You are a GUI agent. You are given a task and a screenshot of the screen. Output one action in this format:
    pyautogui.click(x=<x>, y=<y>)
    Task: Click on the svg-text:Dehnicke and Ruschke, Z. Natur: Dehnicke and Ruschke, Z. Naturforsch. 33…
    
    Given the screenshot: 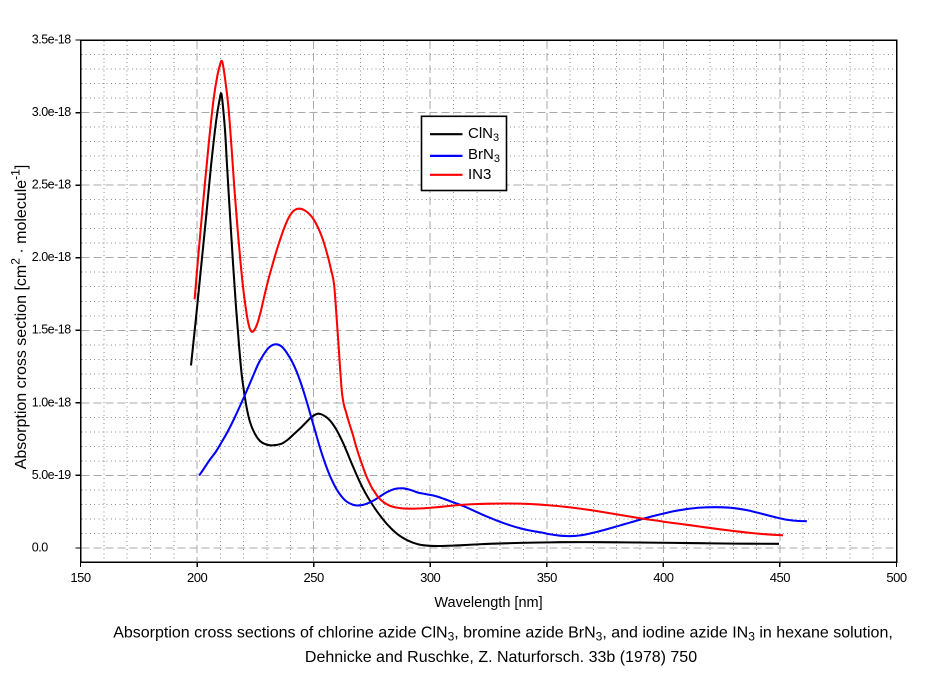 What is the action you would take?
    pyautogui.click(x=501, y=657)
    